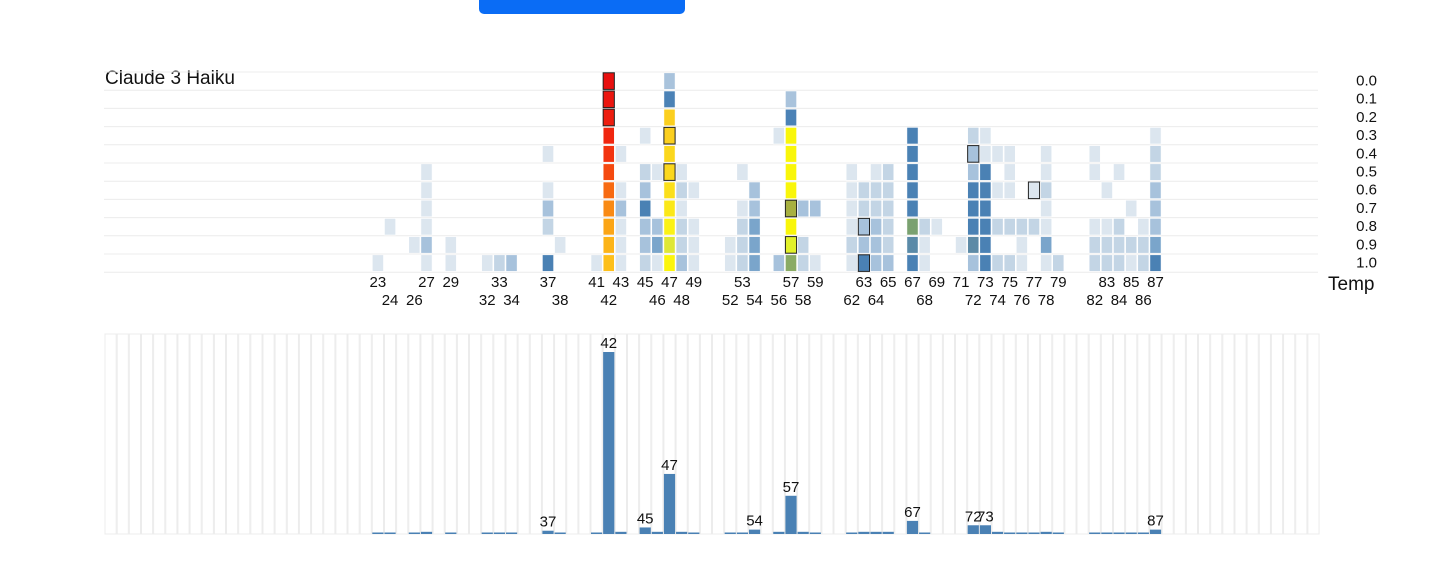 The image size is (1456, 571). Describe the element at coordinates (1366, 190) in the screenshot. I see `temperature-label: 0.6` at that location.